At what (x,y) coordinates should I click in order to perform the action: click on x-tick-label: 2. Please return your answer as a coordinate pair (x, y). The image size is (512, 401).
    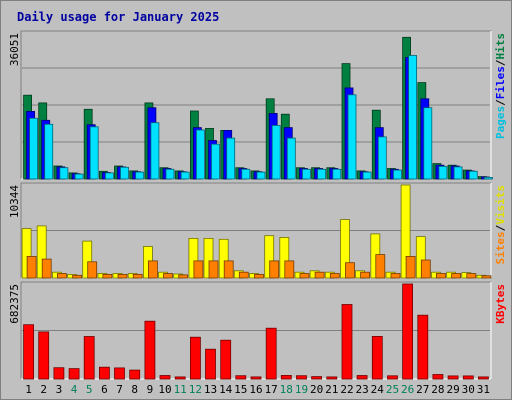
    Looking at the image, I should click on (43, 389).